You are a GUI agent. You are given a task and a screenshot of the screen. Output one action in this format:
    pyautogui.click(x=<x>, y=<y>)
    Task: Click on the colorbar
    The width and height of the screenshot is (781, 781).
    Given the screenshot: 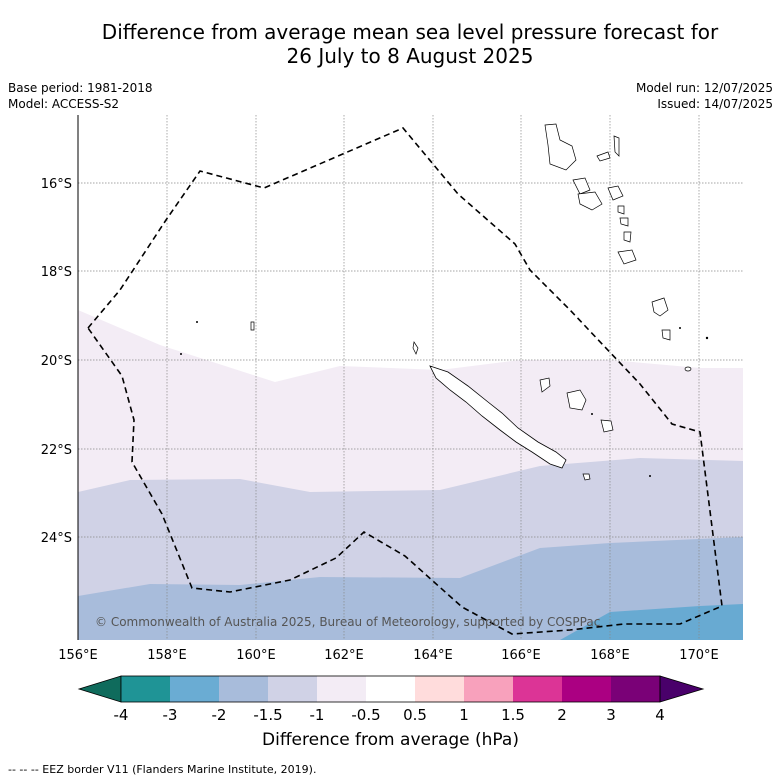 What is the action you would take?
    pyautogui.click(x=391, y=689)
    